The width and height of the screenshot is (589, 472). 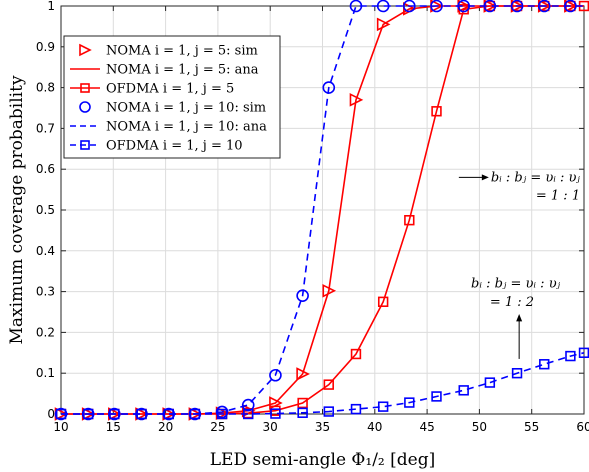 What do you see at coordinates (426, 427) in the screenshot?
I see `x-tick-label: 45` at bounding box center [426, 427].